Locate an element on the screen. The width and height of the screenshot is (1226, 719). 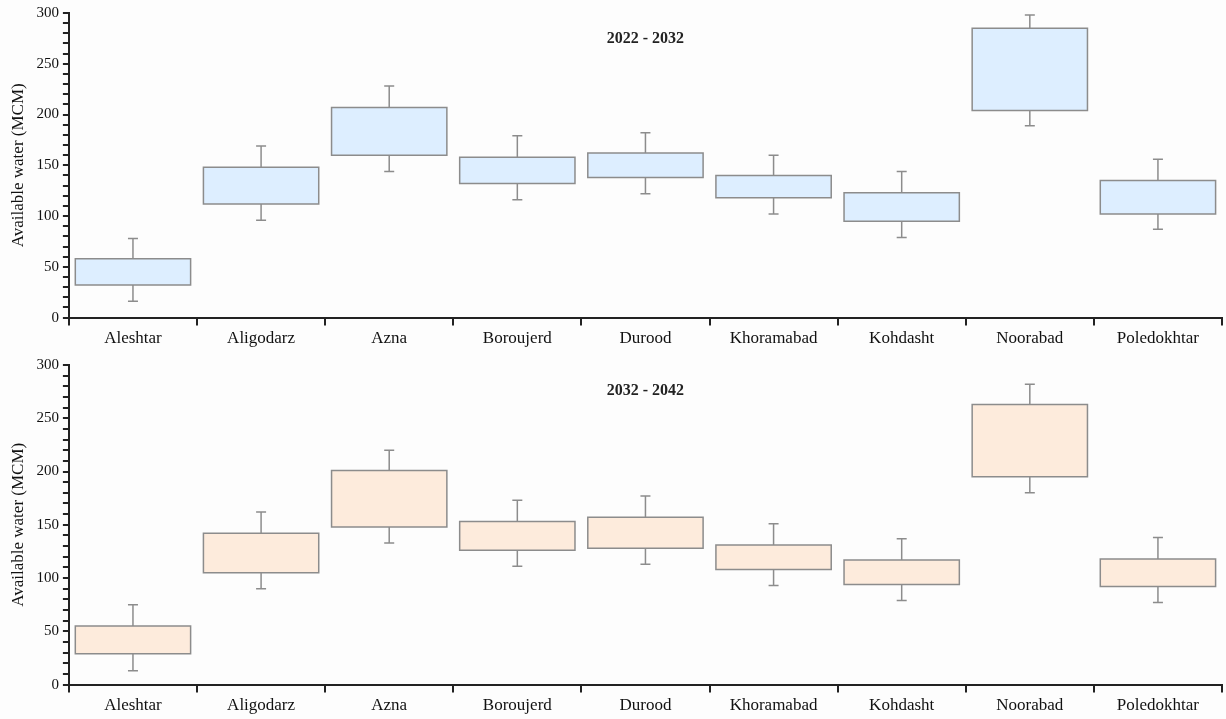
text: 2022 - 2032 is located at coordinates (645, 38).